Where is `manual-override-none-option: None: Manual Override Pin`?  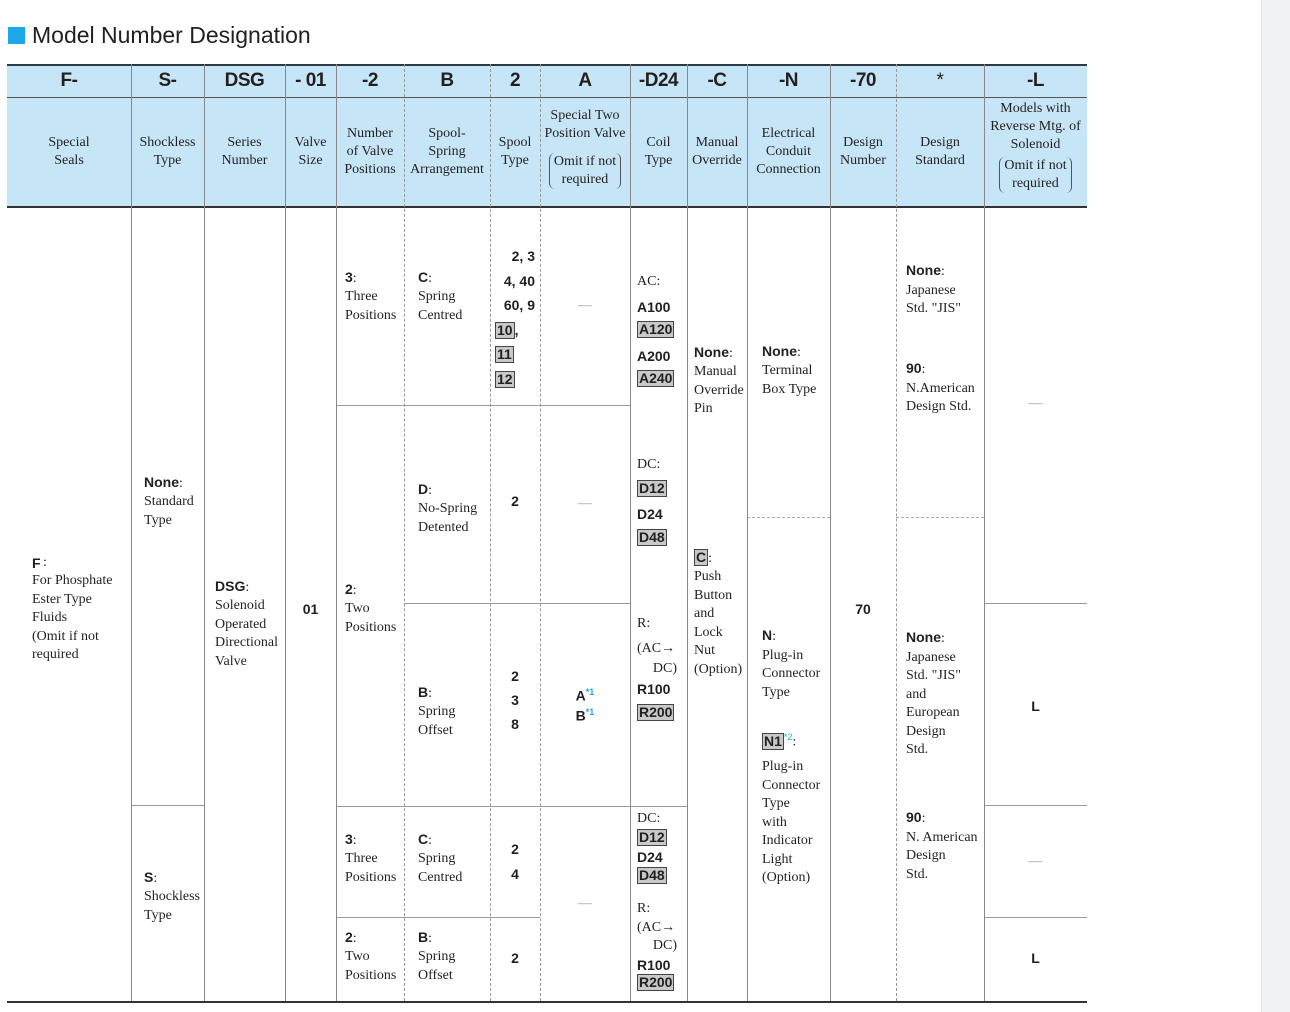
manual-override-none-option: None: Manual Override Pin is located at coordinates (719, 380).